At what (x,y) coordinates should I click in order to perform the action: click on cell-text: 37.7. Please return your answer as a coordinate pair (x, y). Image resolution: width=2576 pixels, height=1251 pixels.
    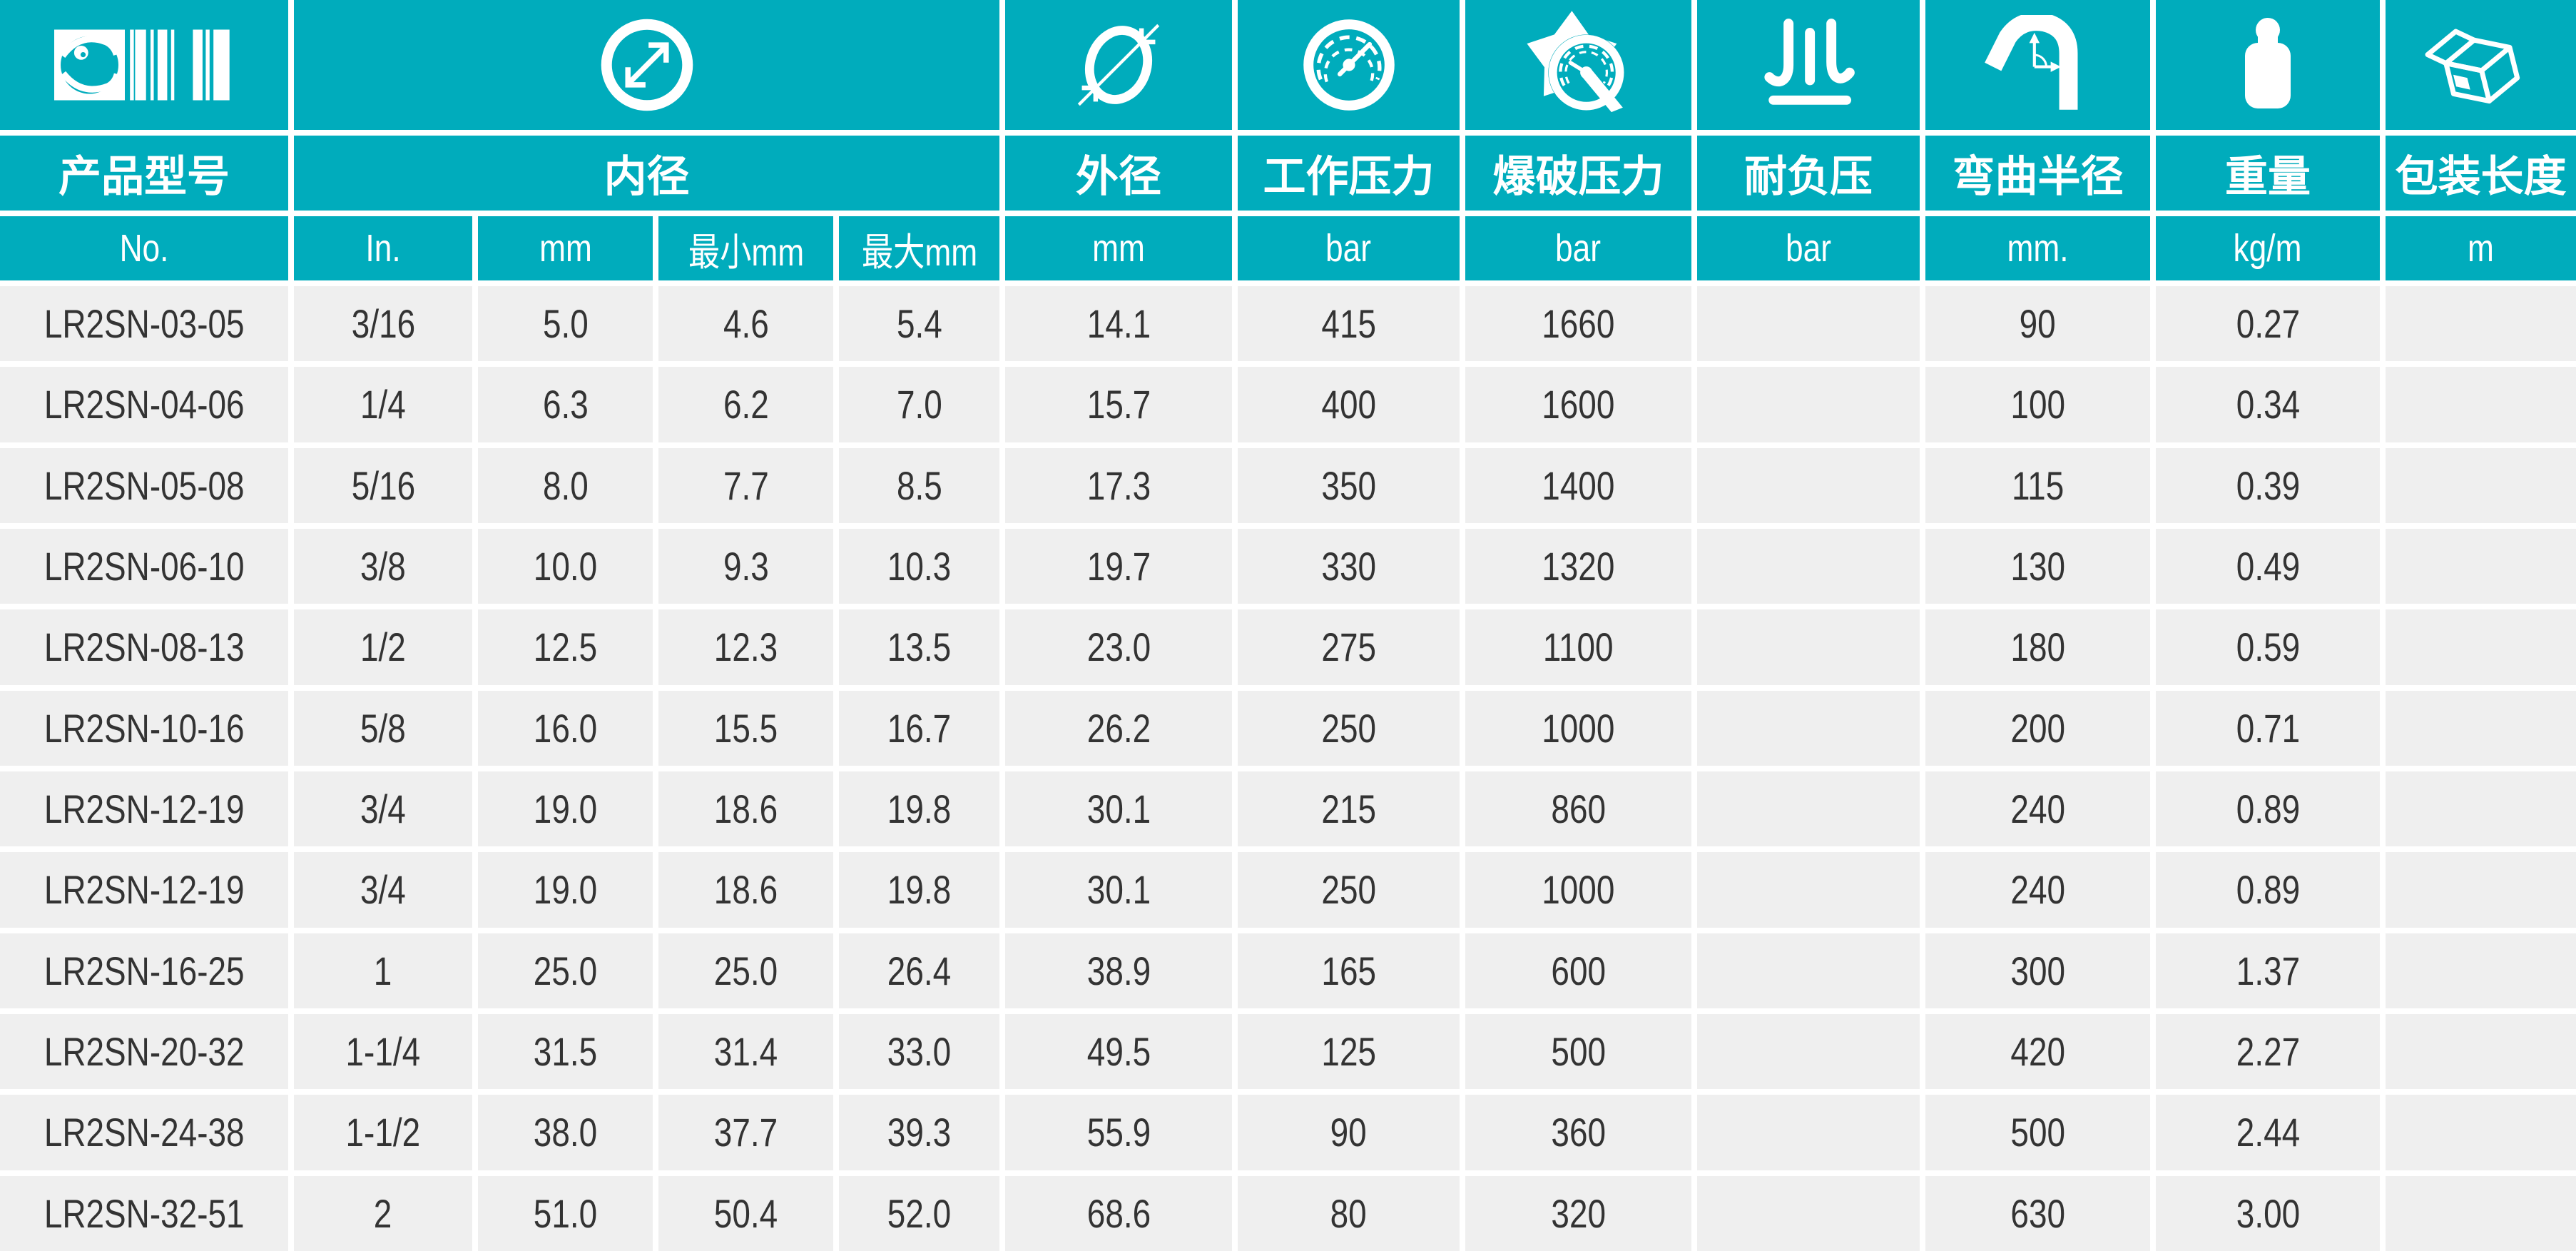
    Looking at the image, I should click on (745, 1132).